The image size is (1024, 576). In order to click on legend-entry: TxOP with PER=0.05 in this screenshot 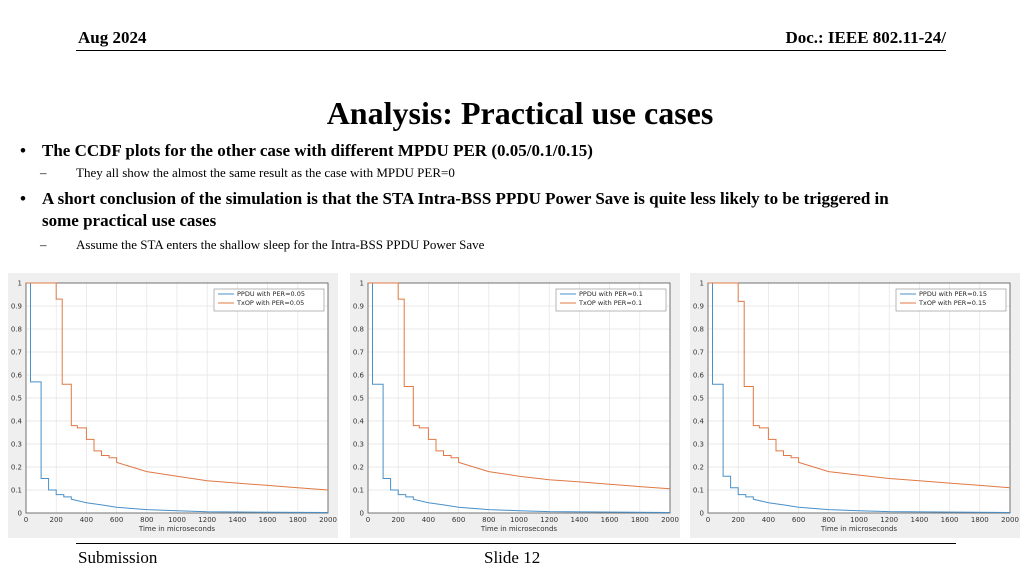, I will do `click(270, 303)`.